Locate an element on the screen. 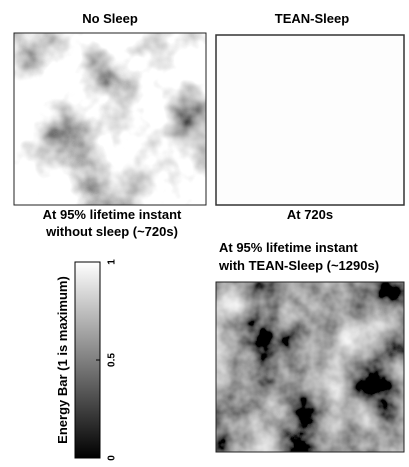 The height and width of the screenshot is (467, 409). panel-title: TEAN-Sleep is located at coordinates (312, 18).